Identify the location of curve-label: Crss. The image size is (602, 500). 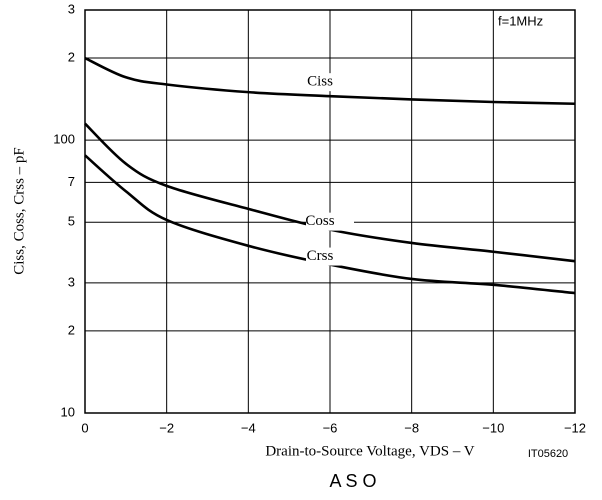
(320, 256).